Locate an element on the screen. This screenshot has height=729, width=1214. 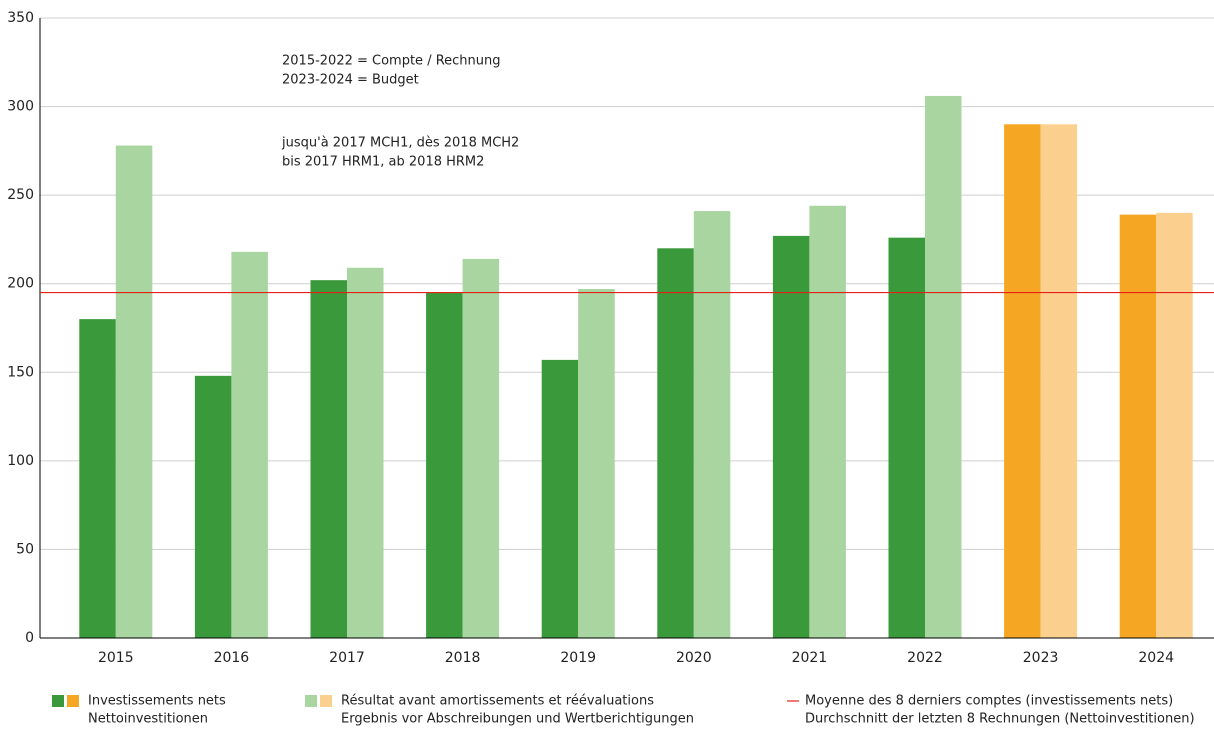
y-tick-label: 0 is located at coordinates (29, 638).